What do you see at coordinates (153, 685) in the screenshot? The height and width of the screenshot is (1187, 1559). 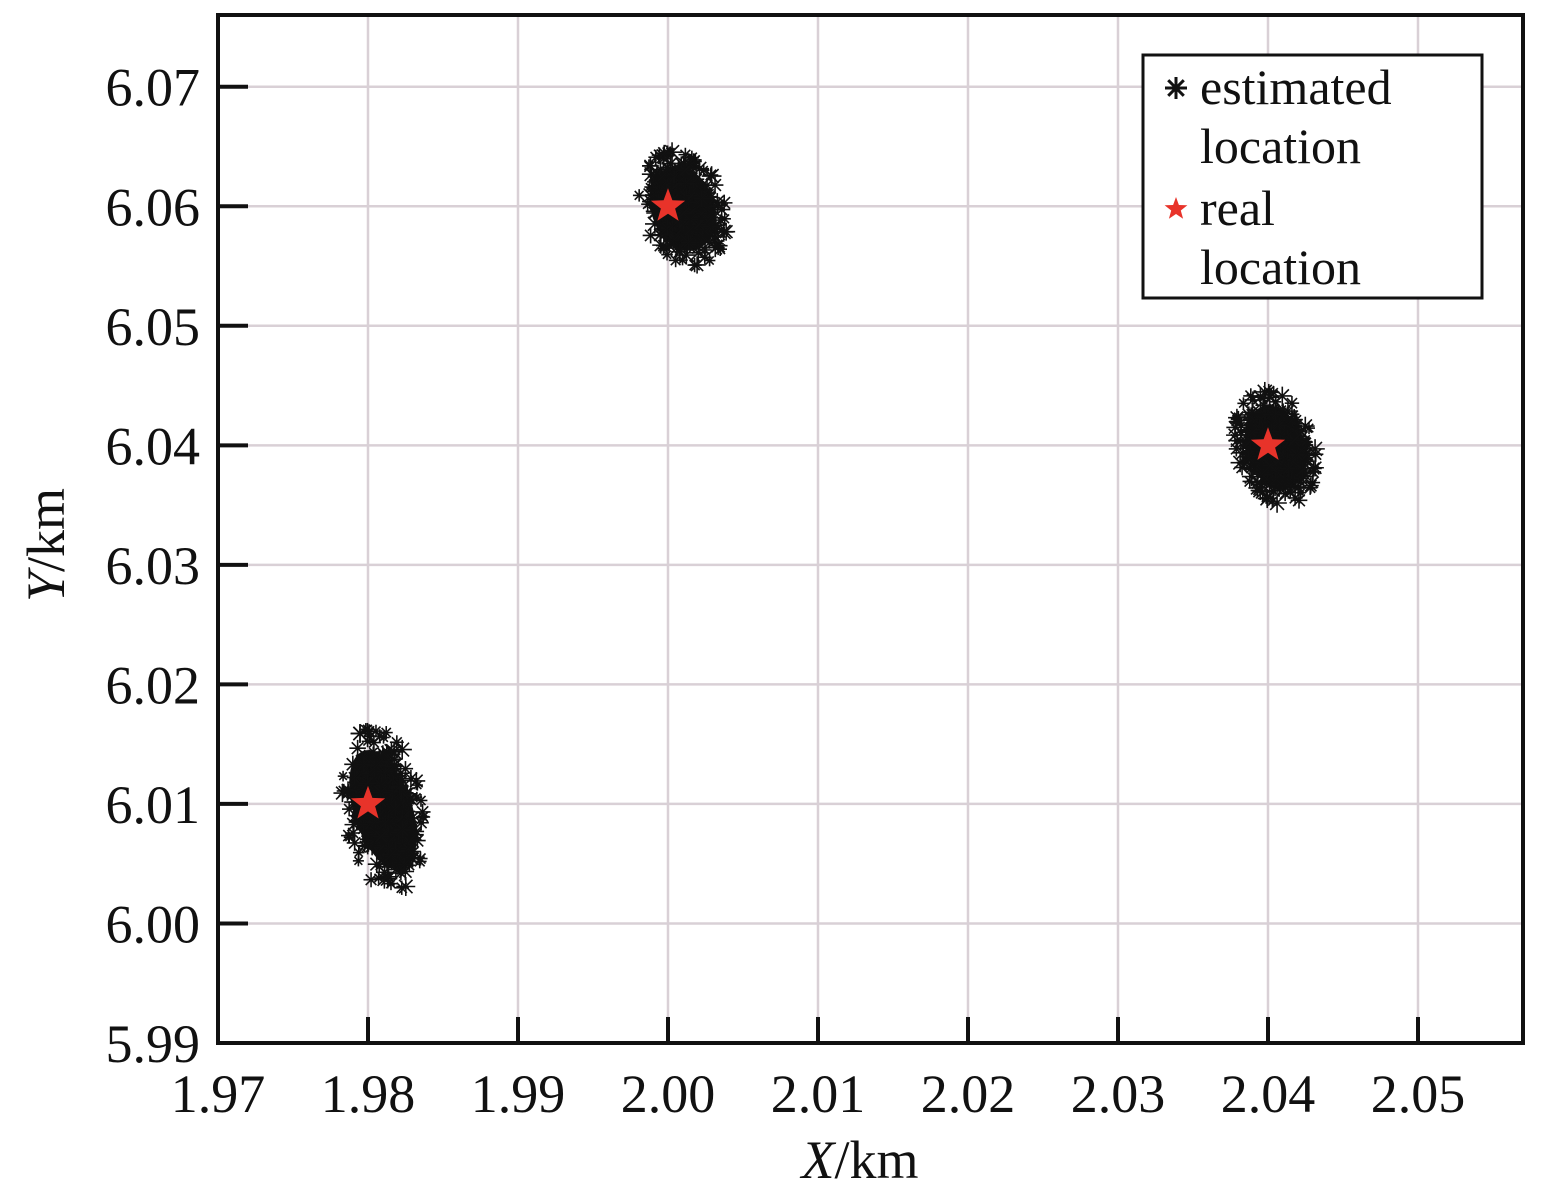 I see `y-tick-label: 6.02` at bounding box center [153, 685].